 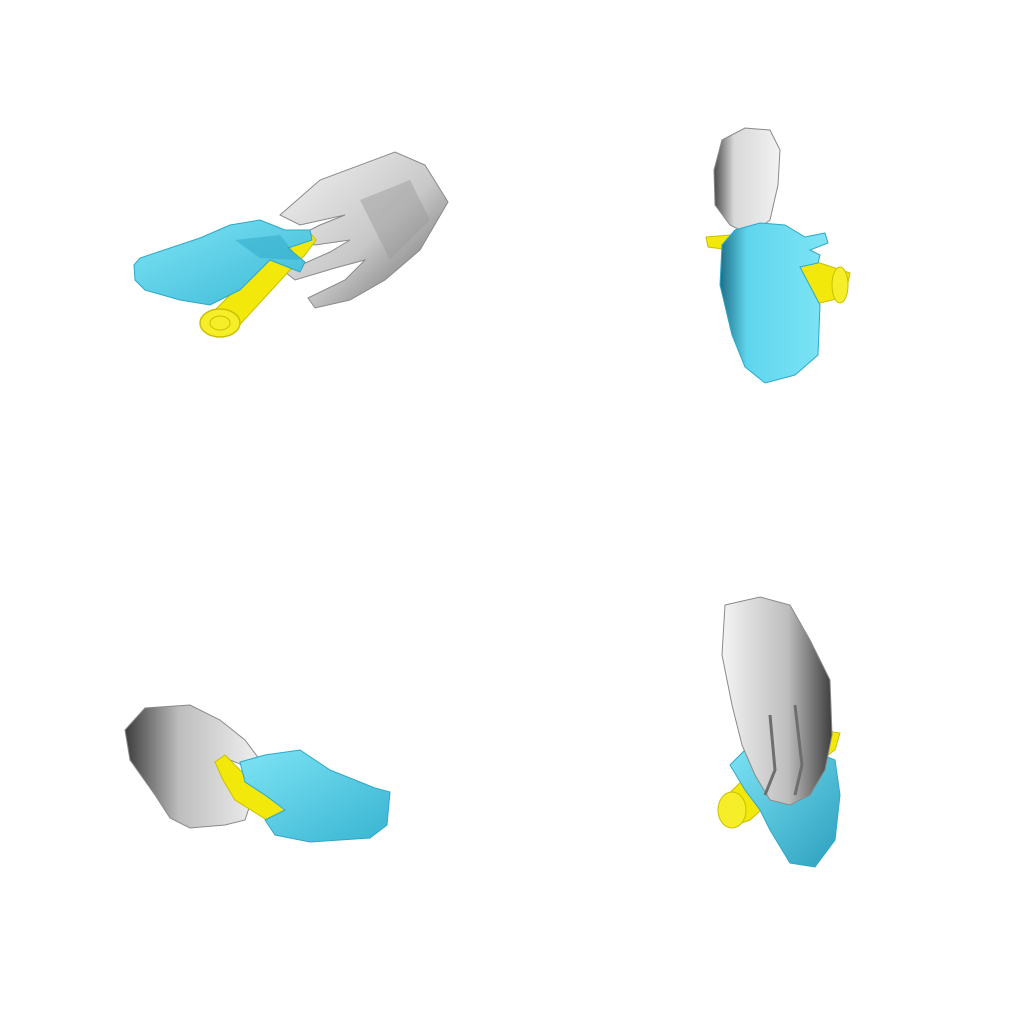 I want to click on handover-view-top-right, so click(x=778, y=255).